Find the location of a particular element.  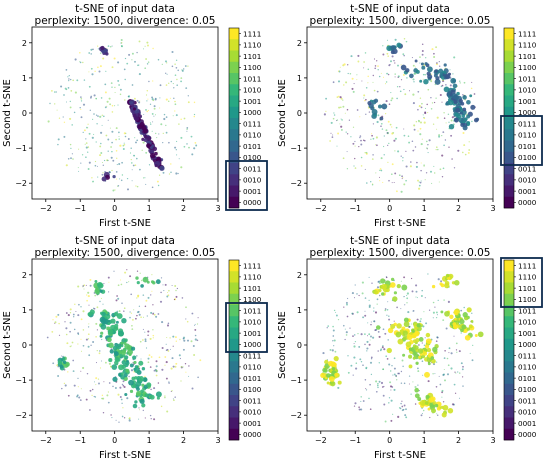

colorbar-label: 1101 is located at coordinates (252, 288).